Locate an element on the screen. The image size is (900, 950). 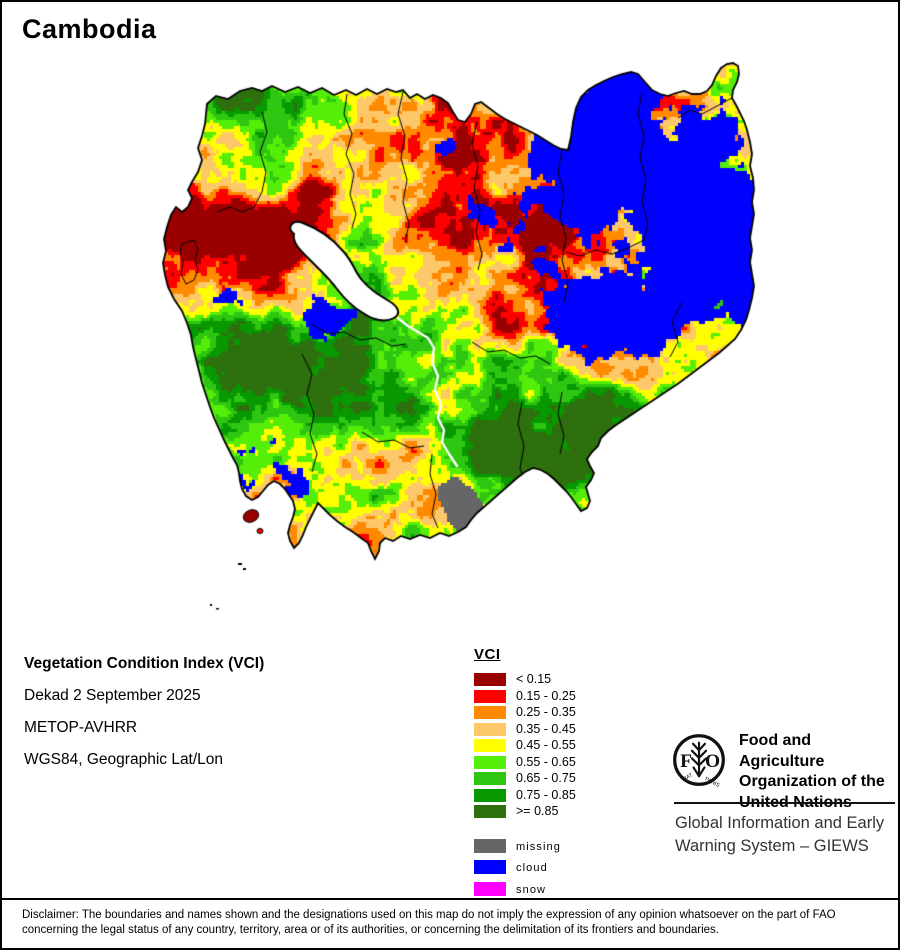
org-line: Food and Agriculture is located at coordinates (782, 751).